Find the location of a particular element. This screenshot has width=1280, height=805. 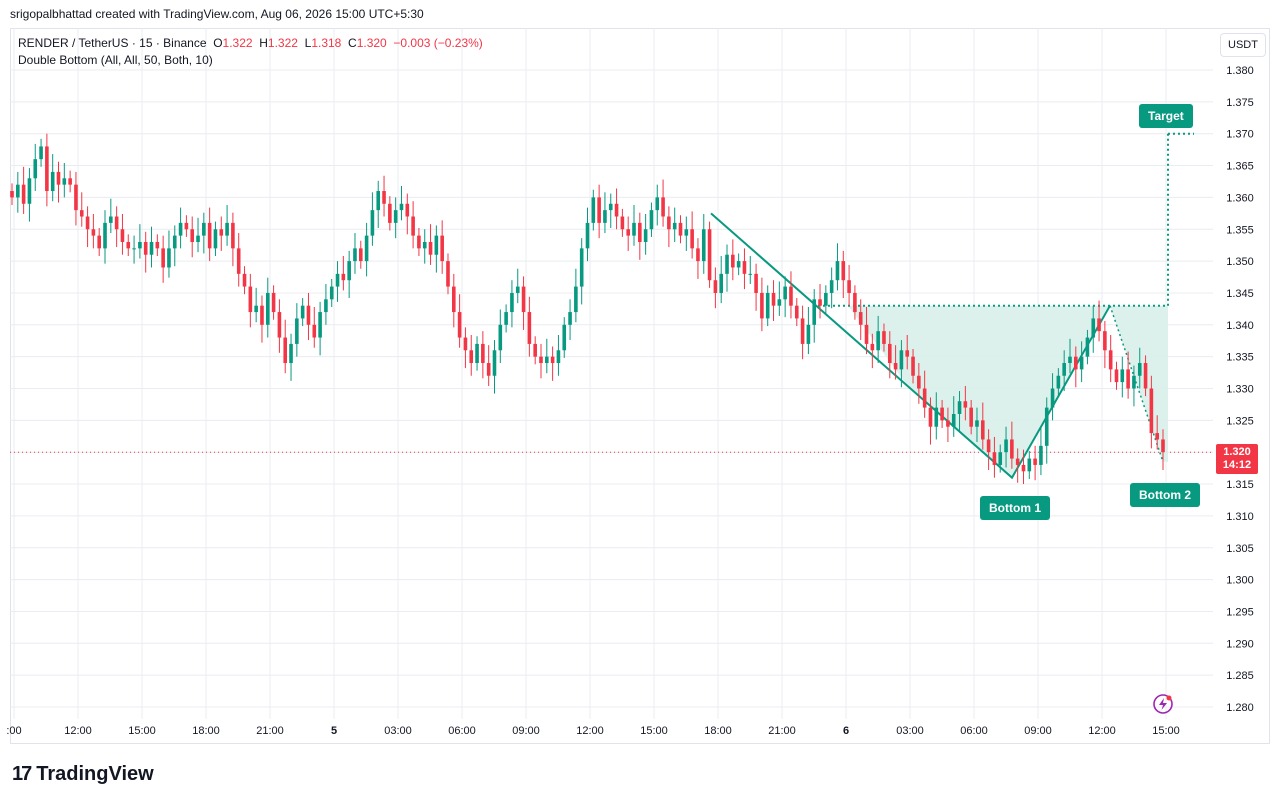

currency-button: USDT is located at coordinates (1243, 45).